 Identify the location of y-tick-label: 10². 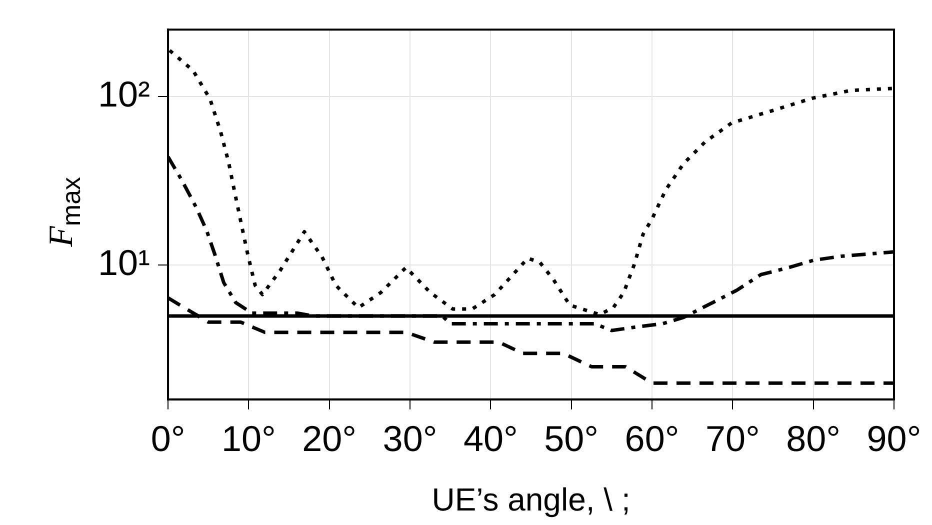
(124, 94).